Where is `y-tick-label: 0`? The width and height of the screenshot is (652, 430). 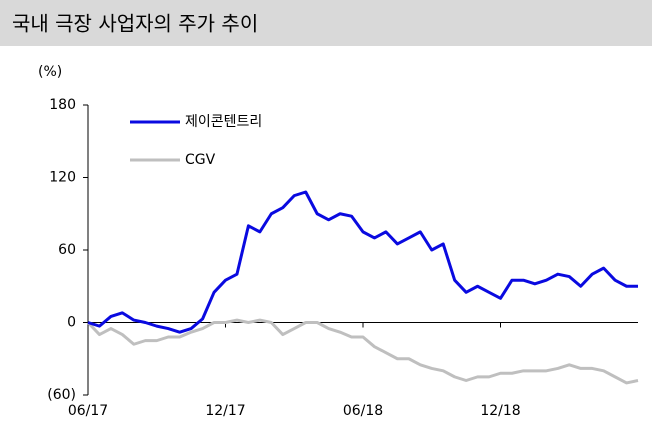
y-tick-label: 0 is located at coordinates (71, 323).